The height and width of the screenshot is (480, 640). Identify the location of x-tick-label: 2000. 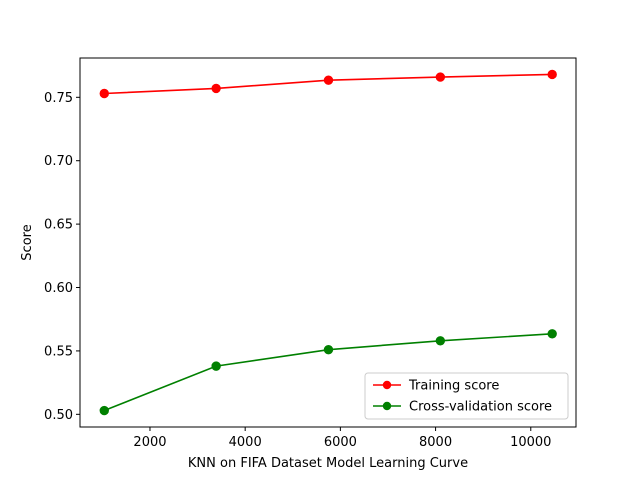
(149, 442).